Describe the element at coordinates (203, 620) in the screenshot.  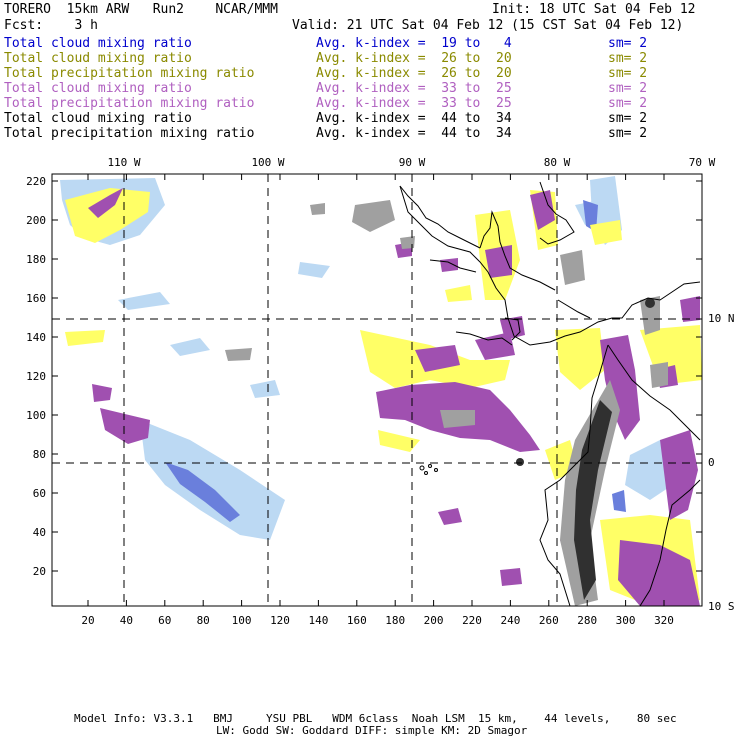
I see `x-tick-label: 80` at that location.